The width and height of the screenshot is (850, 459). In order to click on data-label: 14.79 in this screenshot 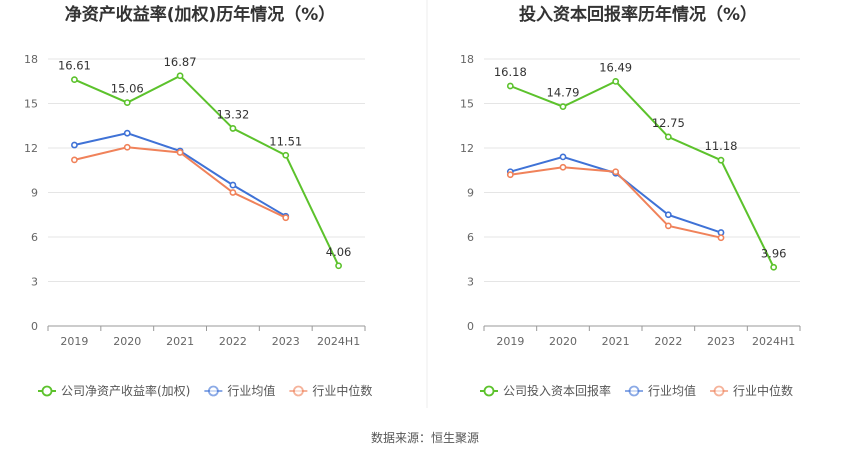, I will do `click(563, 93)`.